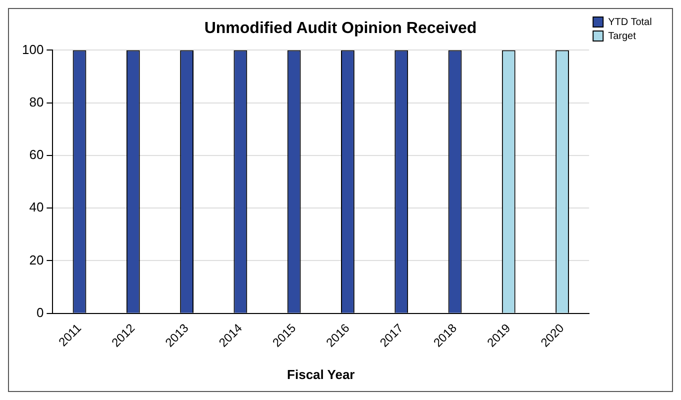  What do you see at coordinates (33, 49) in the screenshot?
I see `y-tick-label: 100` at bounding box center [33, 49].